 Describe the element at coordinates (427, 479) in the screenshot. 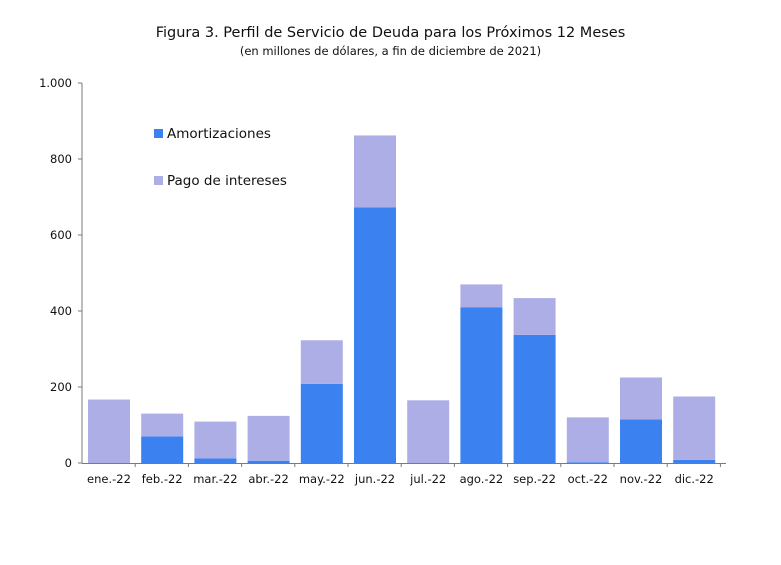

I see `x-tick-label: jul.-22` at that location.